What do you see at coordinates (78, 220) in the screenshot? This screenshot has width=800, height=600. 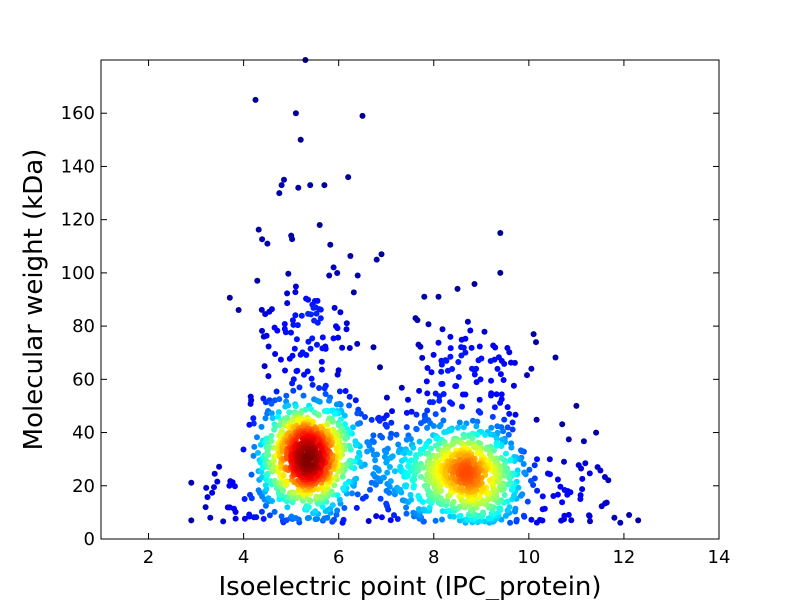 I see `y-tick-label: 120` at bounding box center [78, 220].